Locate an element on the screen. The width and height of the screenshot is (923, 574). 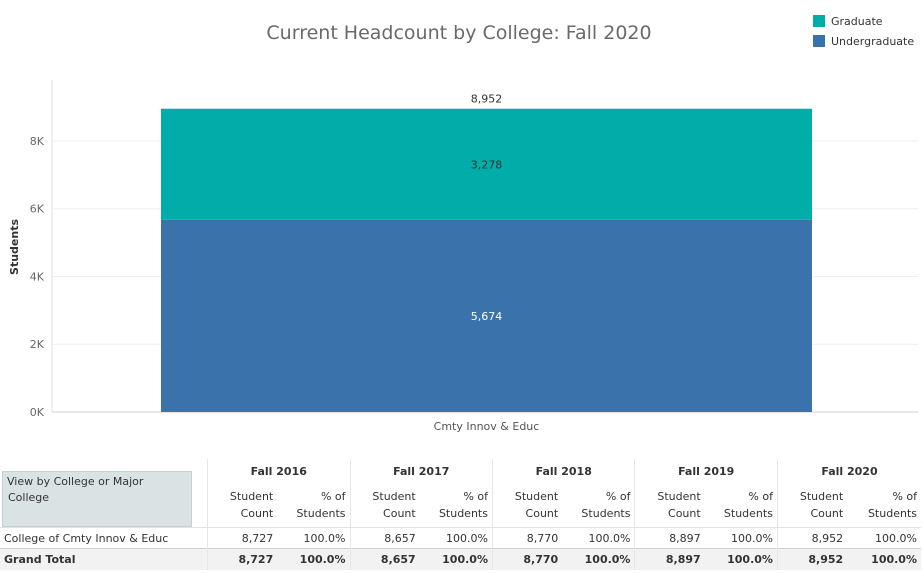
legend-label-undergraduate: Undergraduate is located at coordinates (873, 41).